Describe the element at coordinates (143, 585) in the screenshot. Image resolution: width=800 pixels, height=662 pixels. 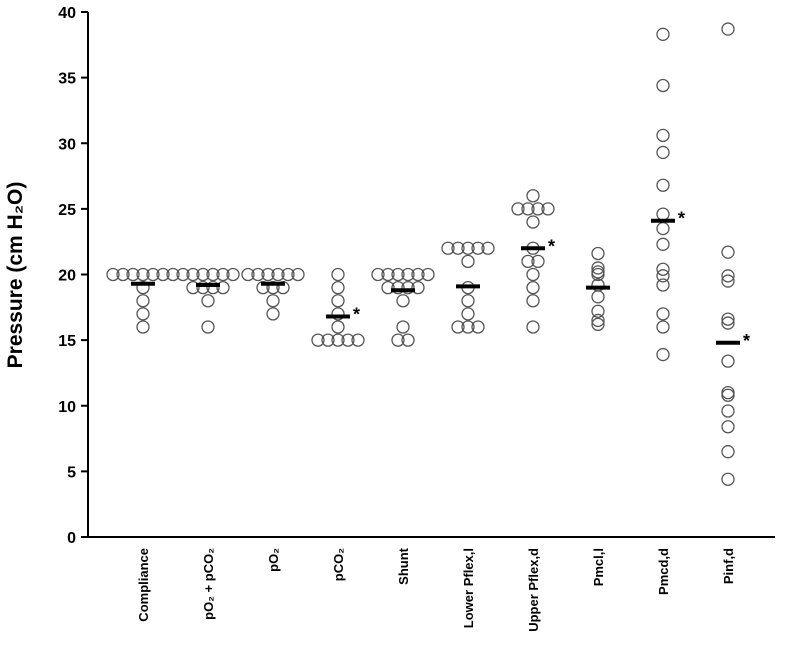
I see `x-tick-label: Compliance` at that location.